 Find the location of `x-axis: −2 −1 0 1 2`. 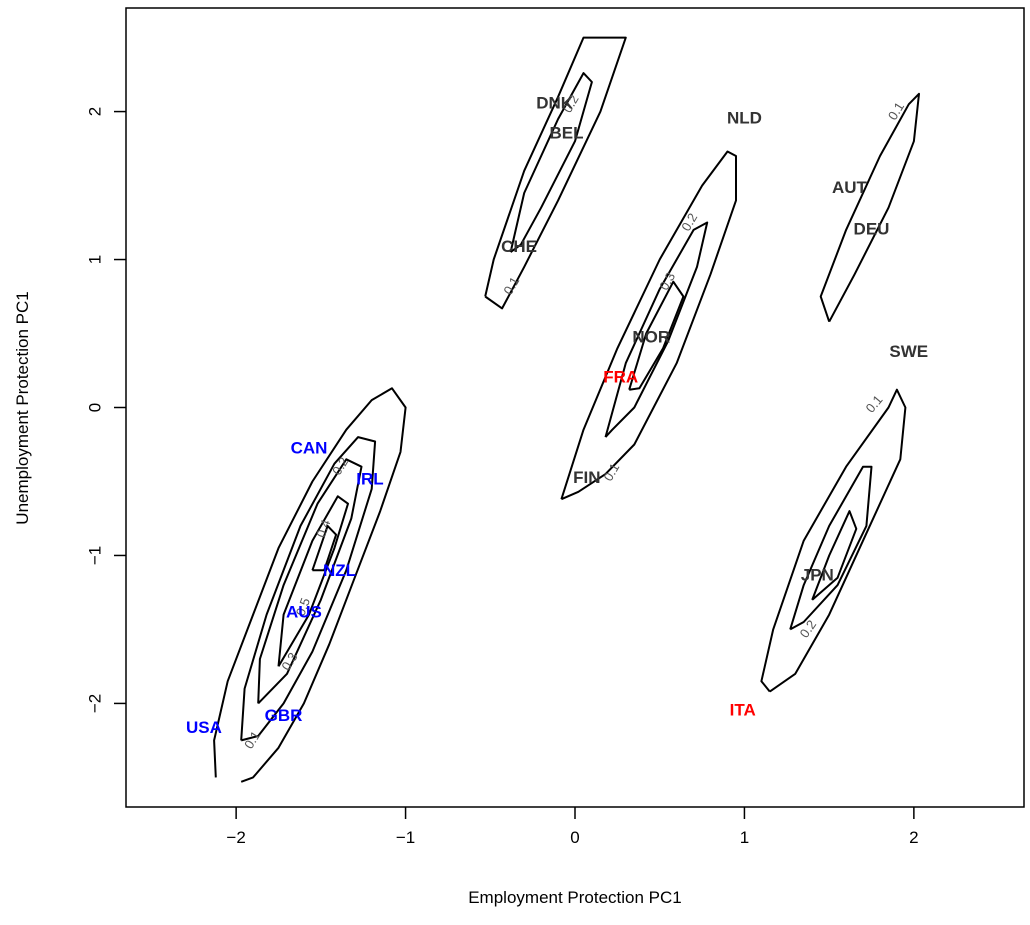

x-axis: −2 −1 0 1 2 is located at coordinates (572, 827).